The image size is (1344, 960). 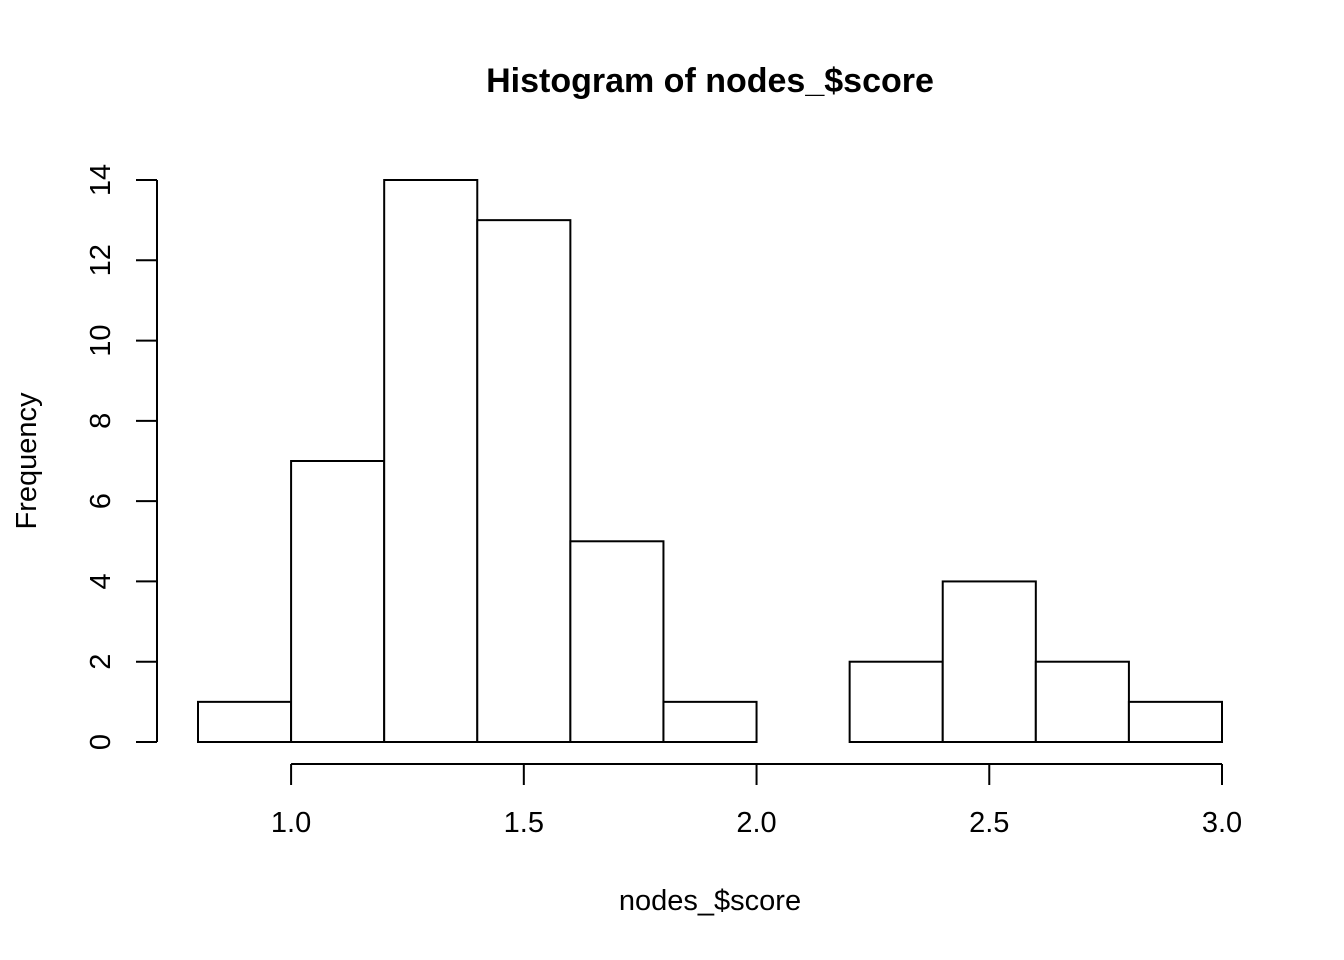 What do you see at coordinates (101, 742) in the screenshot?
I see `y-tick-label: 0` at bounding box center [101, 742].